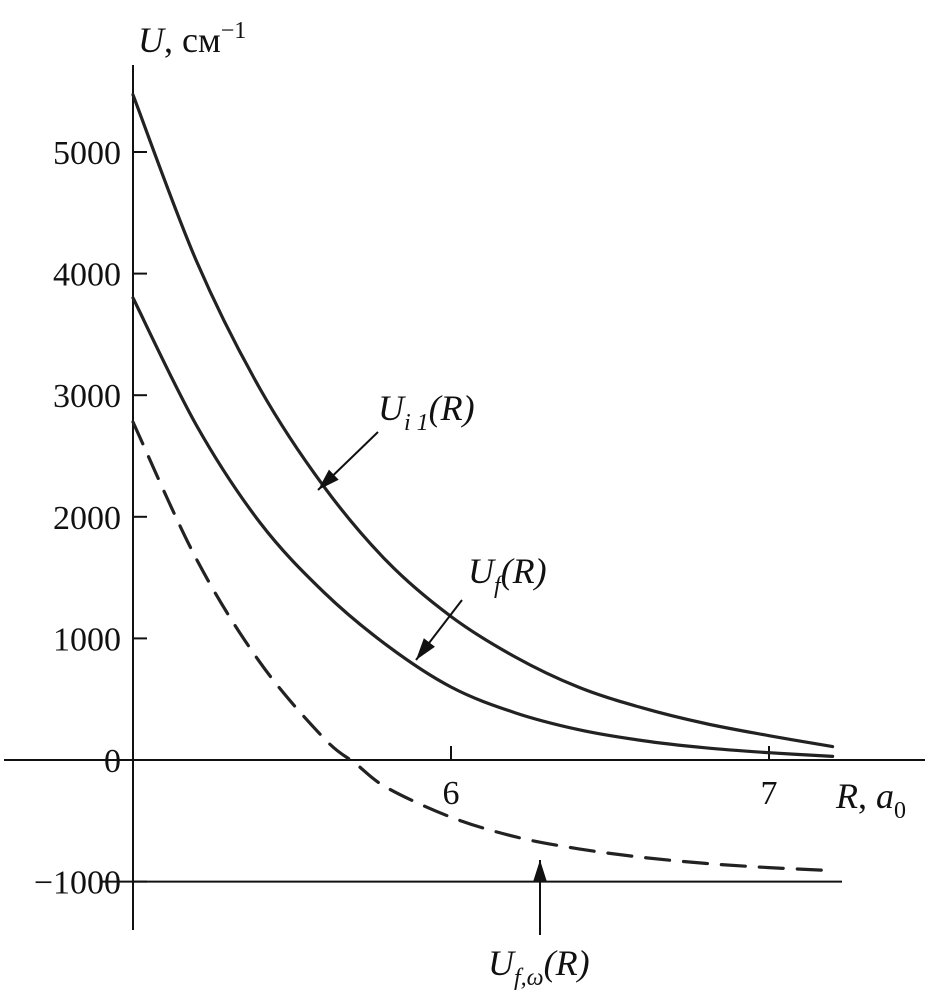 Image resolution: width=929 pixels, height=1000 pixels. What do you see at coordinates (425, 649) in the screenshot?
I see `arrowhead-uf` at bounding box center [425, 649].